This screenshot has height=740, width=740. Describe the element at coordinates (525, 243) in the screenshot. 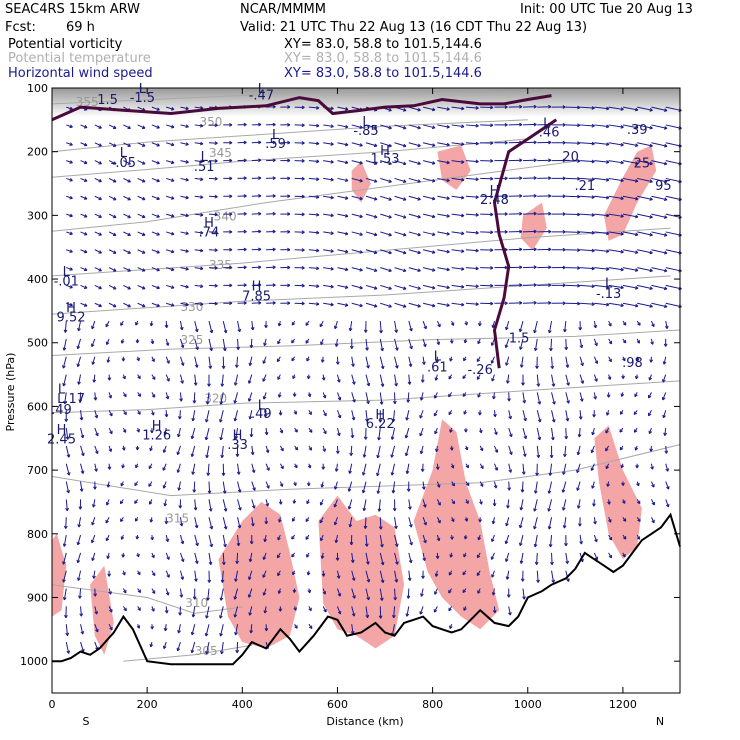

I see `pv-contour` at that location.